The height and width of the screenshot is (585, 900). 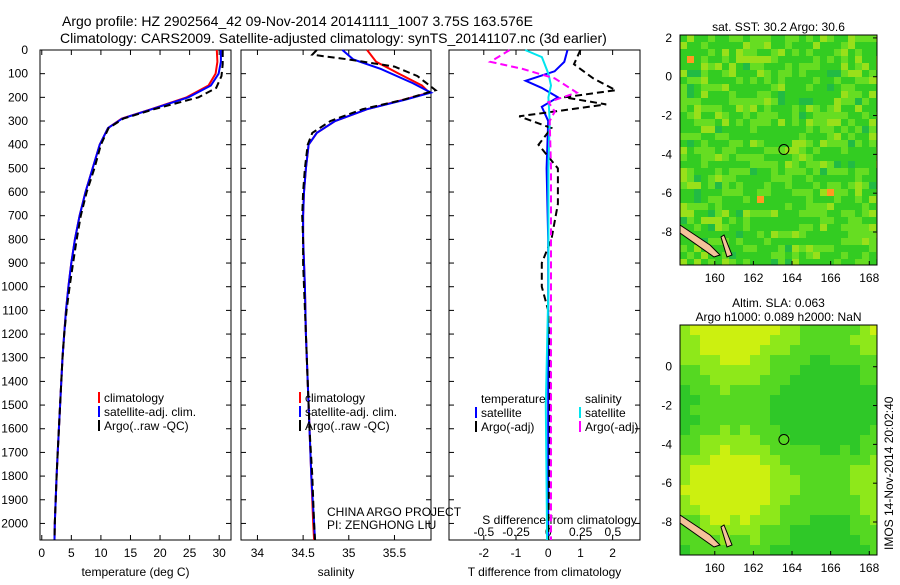 I want to click on x-tick-label: 34.5, so click(x=303, y=553).